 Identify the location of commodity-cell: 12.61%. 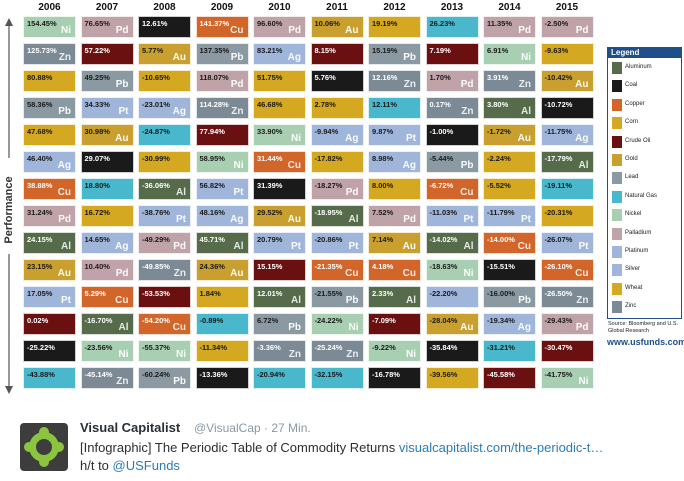
(164, 27).